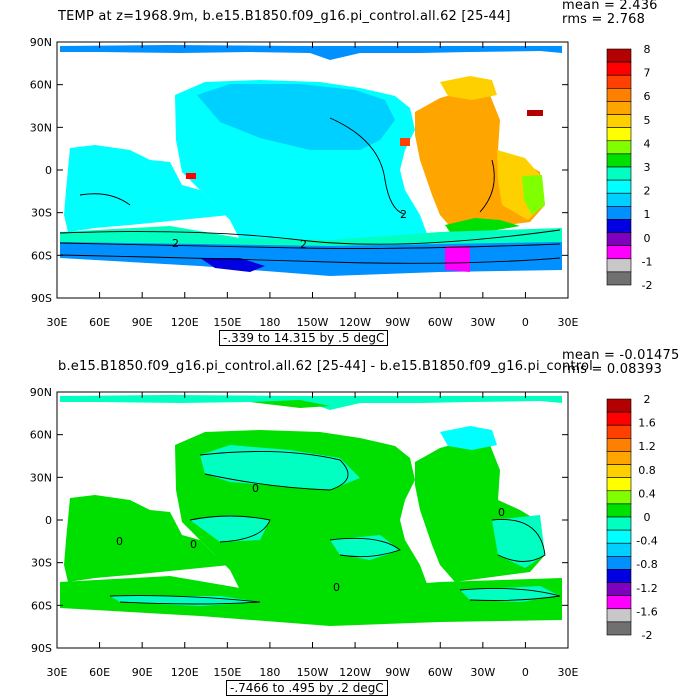 The image size is (700, 700). Describe the element at coordinates (525, 672) in the screenshot. I see `bottom-lon-label: 0` at that location.